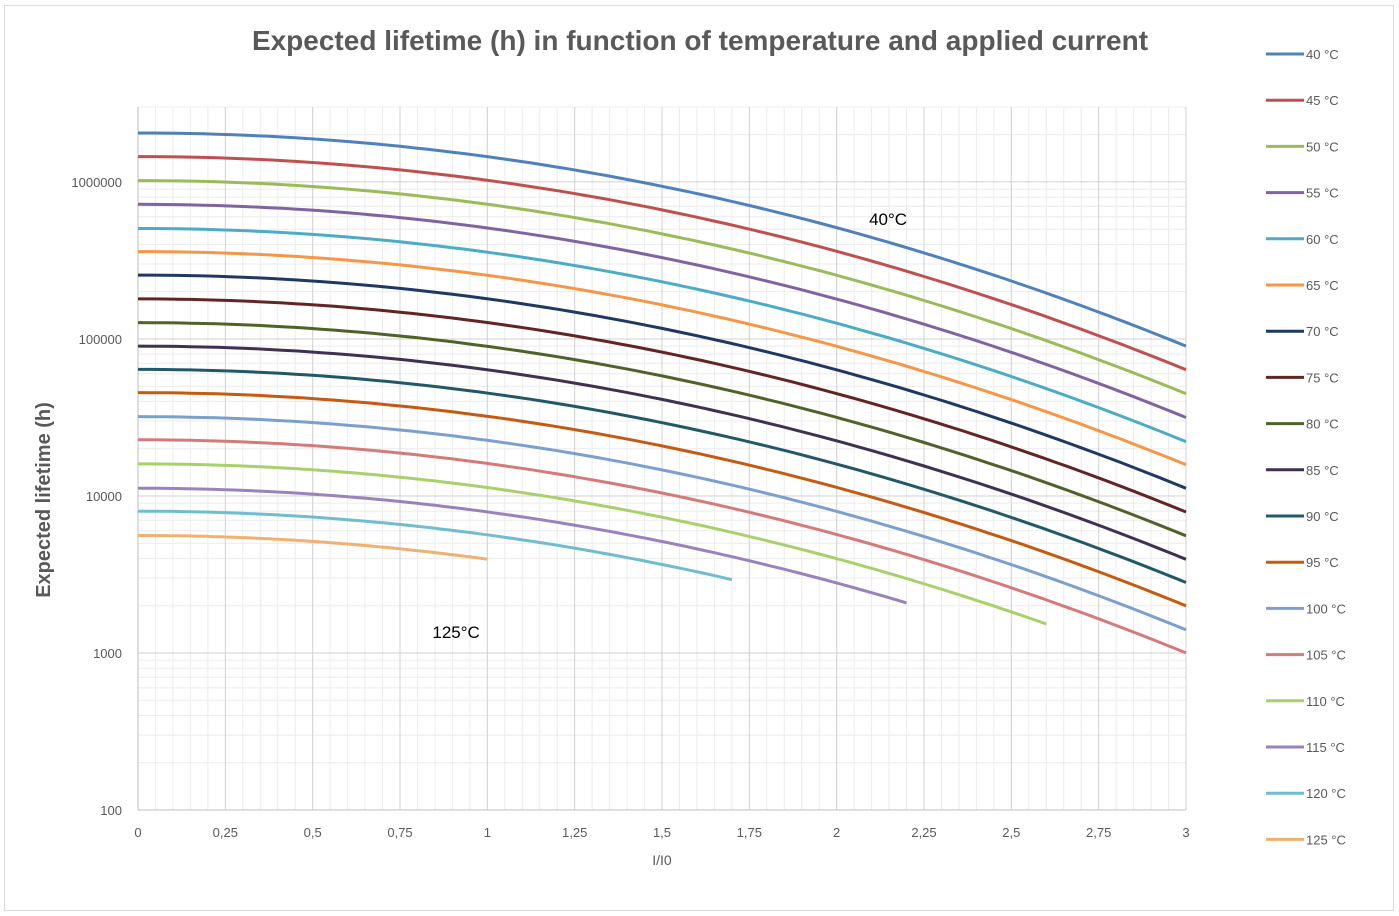 Image resolution: width=1399 pixels, height=916 pixels. I want to click on x-tick-label: 2,5, so click(1011, 832).